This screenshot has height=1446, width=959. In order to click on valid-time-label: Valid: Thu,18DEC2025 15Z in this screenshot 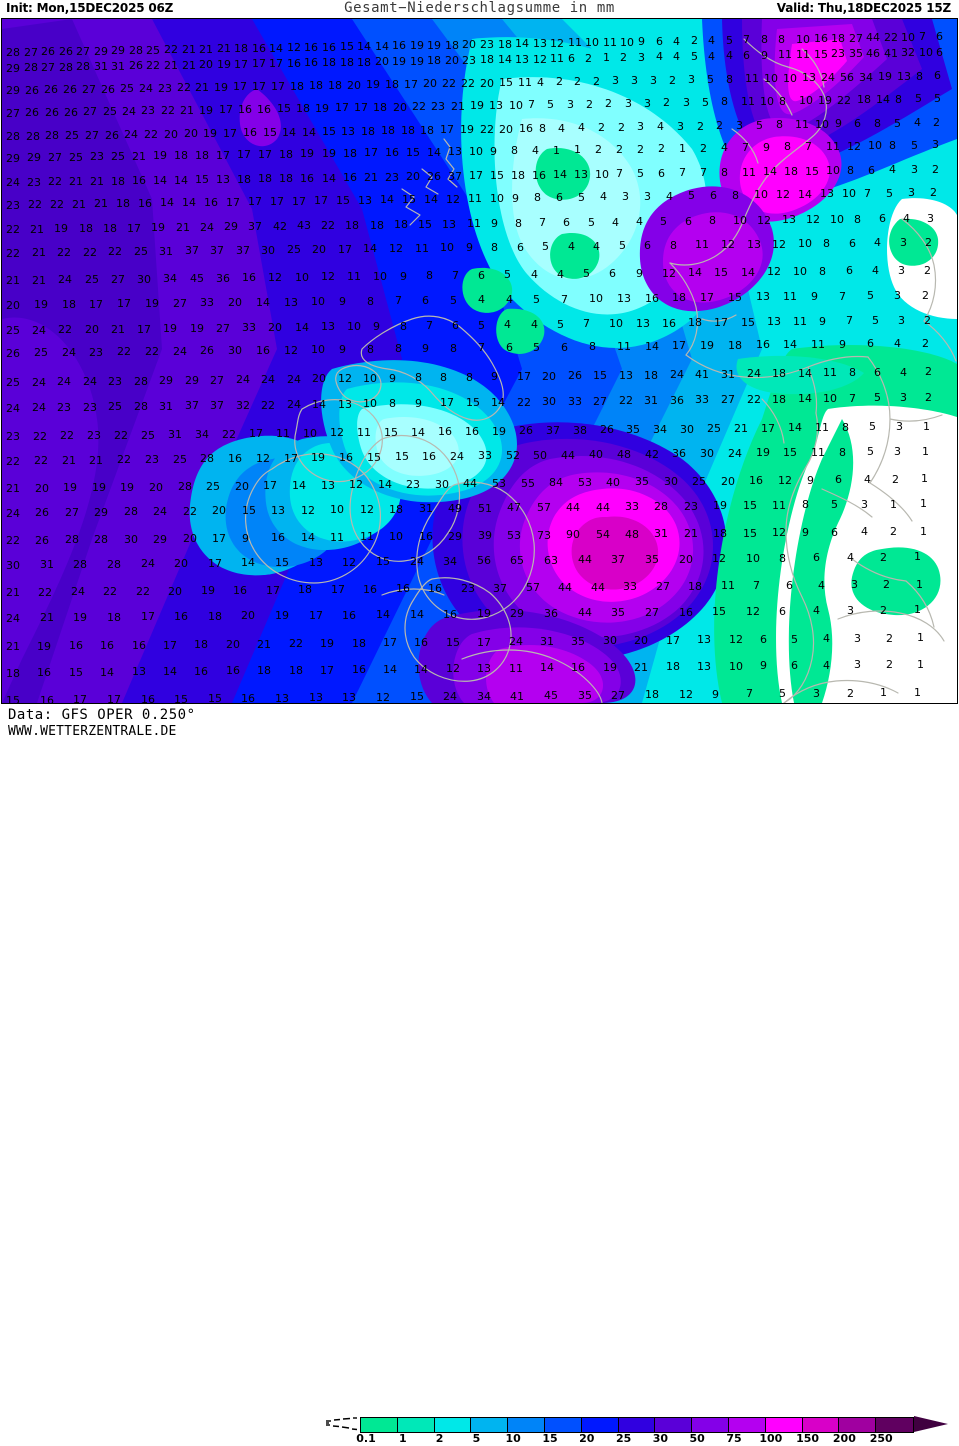, I will do `click(863, 8)`.